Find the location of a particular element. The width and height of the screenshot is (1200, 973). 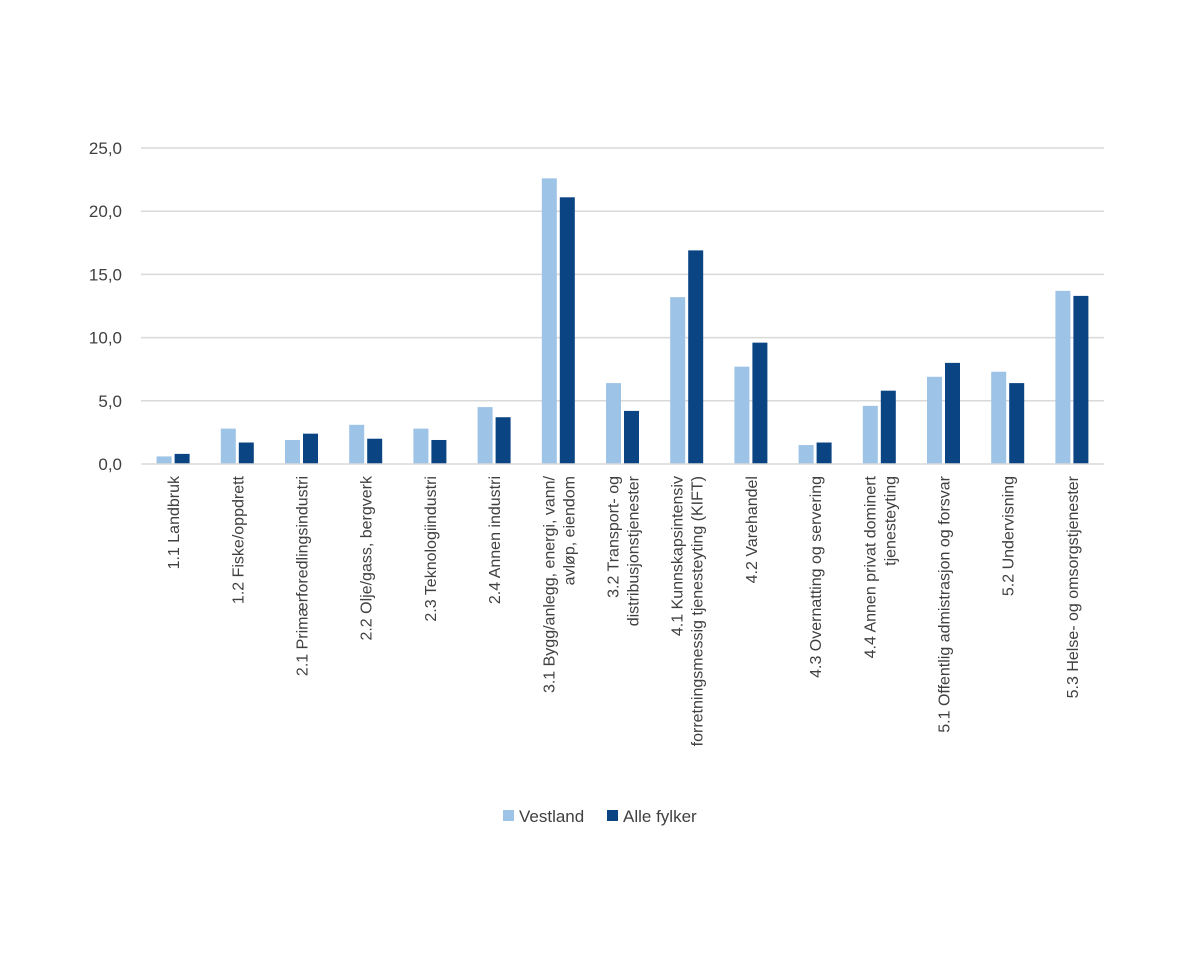

x-category-label: 1.1 Landbruk is located at coordinates (174, 522).